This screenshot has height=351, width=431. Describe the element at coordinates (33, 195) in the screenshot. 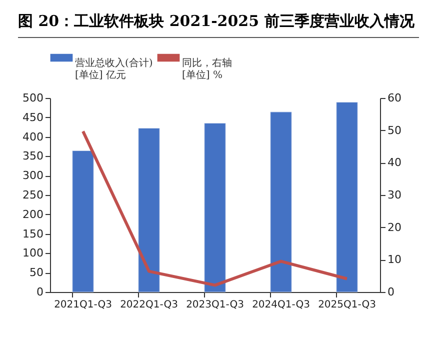

I see `y-tick-label: 250` at that location.